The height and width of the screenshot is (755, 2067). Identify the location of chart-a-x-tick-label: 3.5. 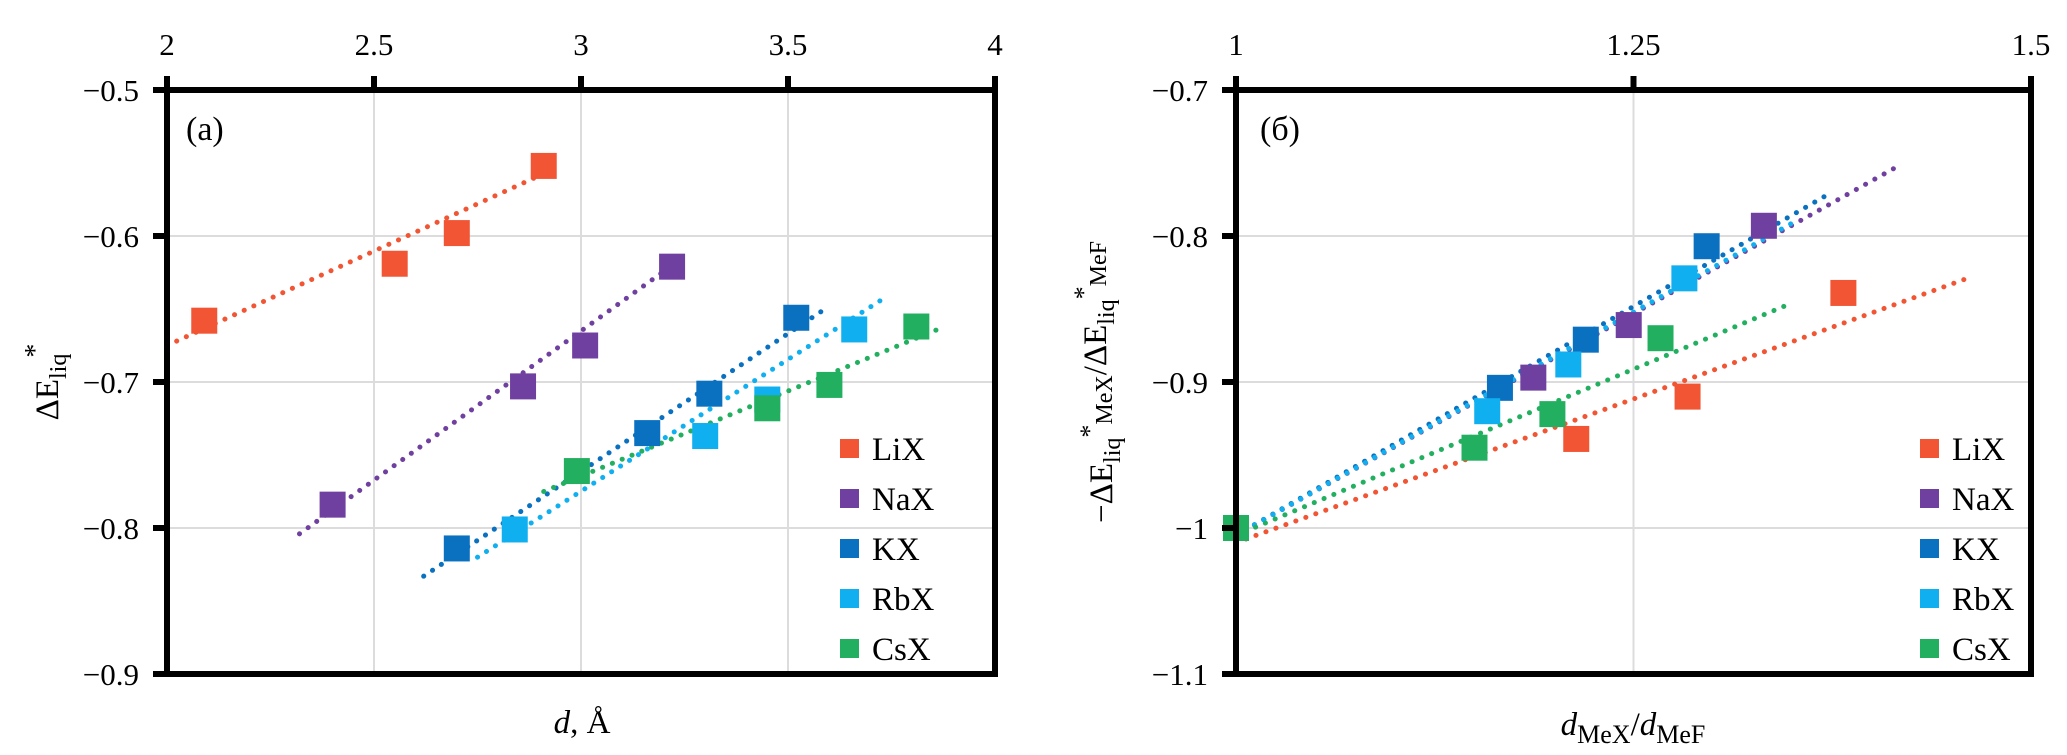
(788, 44).